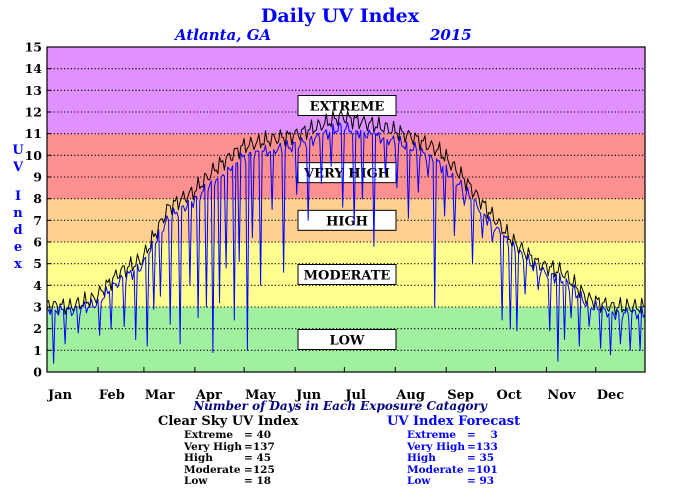 The height and width of the screenshot is (500, 680). Describe the element at coordinates (258, 481) in the screenshot. I see `stat-value: = 18` at that location.